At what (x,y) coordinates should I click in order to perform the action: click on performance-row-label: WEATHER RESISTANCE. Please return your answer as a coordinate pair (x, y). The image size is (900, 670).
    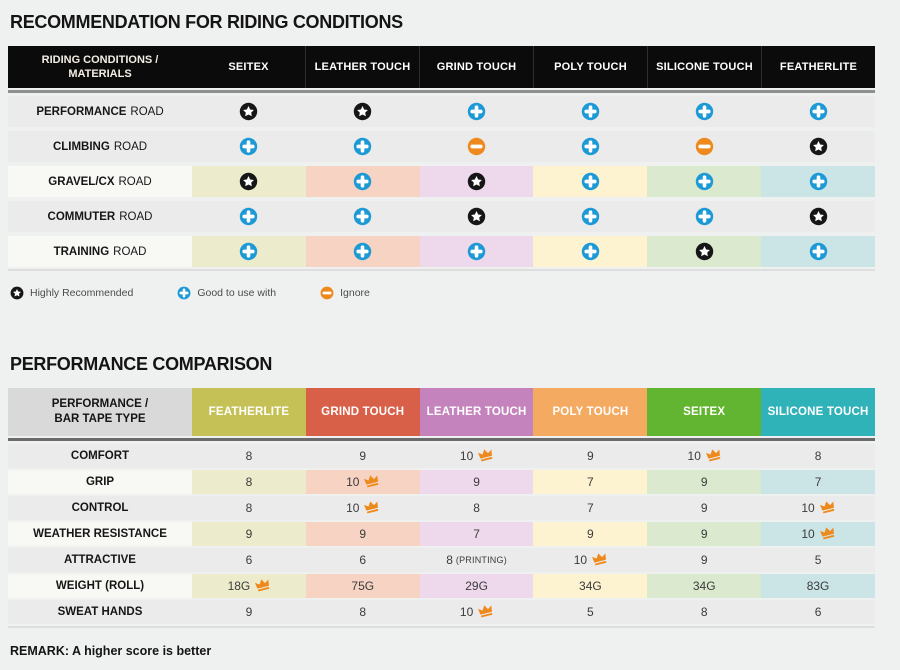
    Looking at the image, I should click on (100, 534).